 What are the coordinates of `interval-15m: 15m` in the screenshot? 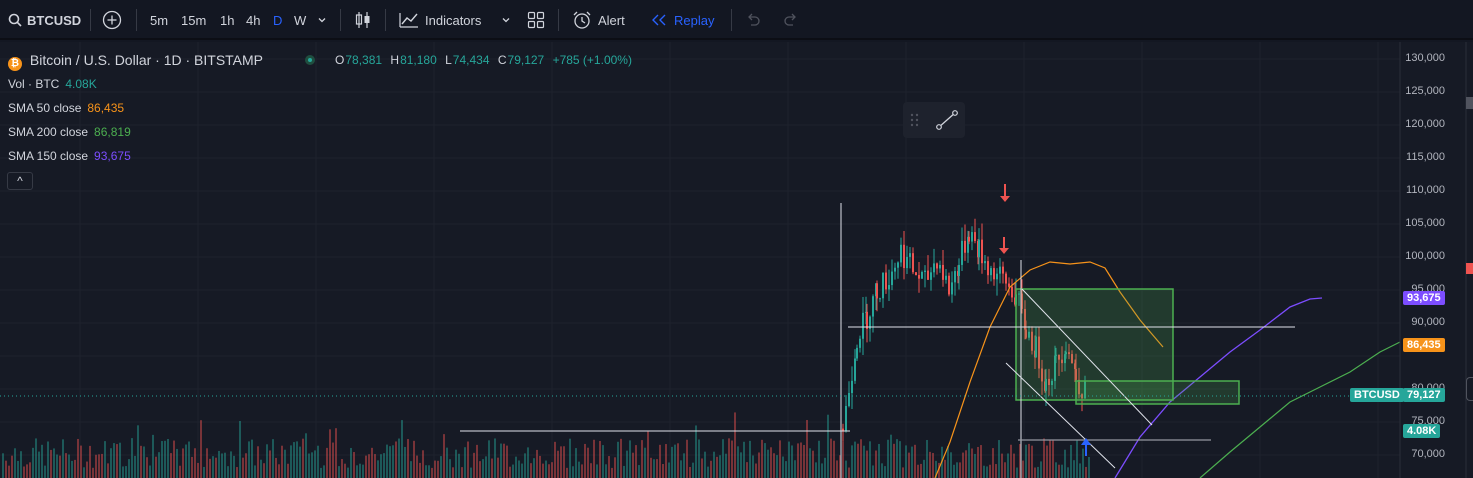 It's located at (194, 20).